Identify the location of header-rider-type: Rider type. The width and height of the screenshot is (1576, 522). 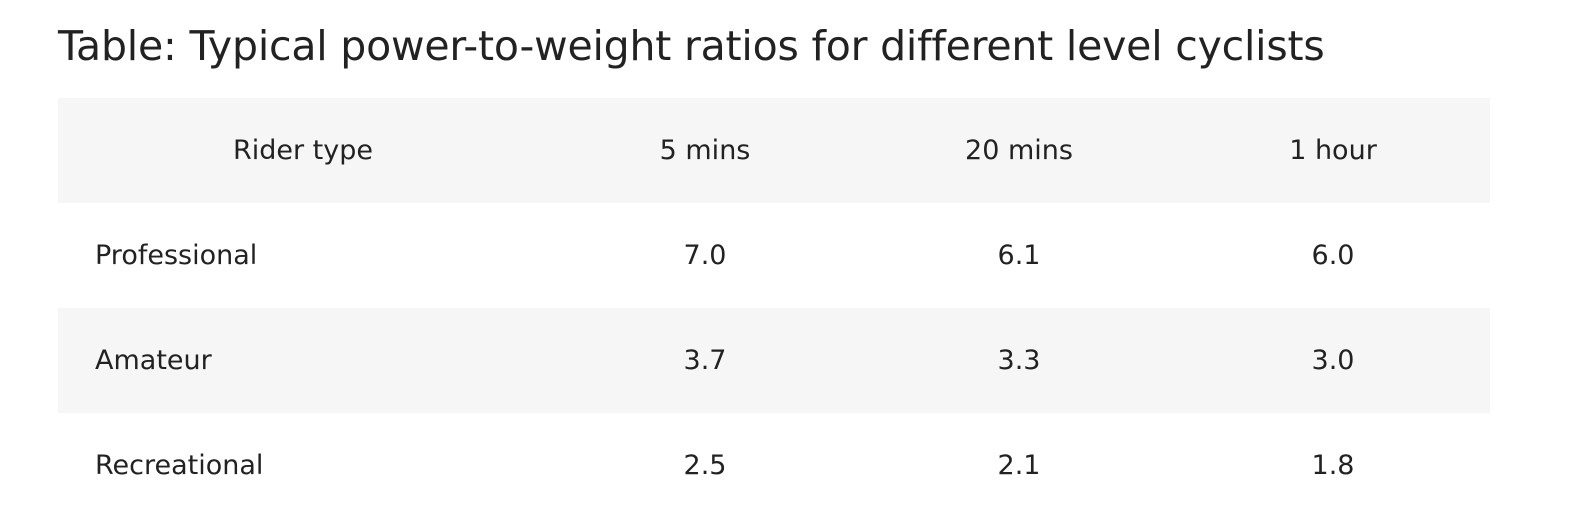
(302, 150).